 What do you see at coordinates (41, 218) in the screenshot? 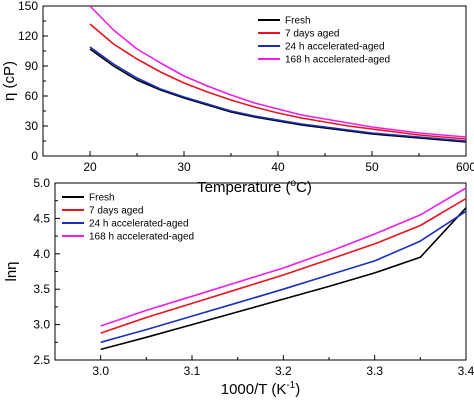
I see `y-tick-label: 4.5` at bounding box center [41, 218].